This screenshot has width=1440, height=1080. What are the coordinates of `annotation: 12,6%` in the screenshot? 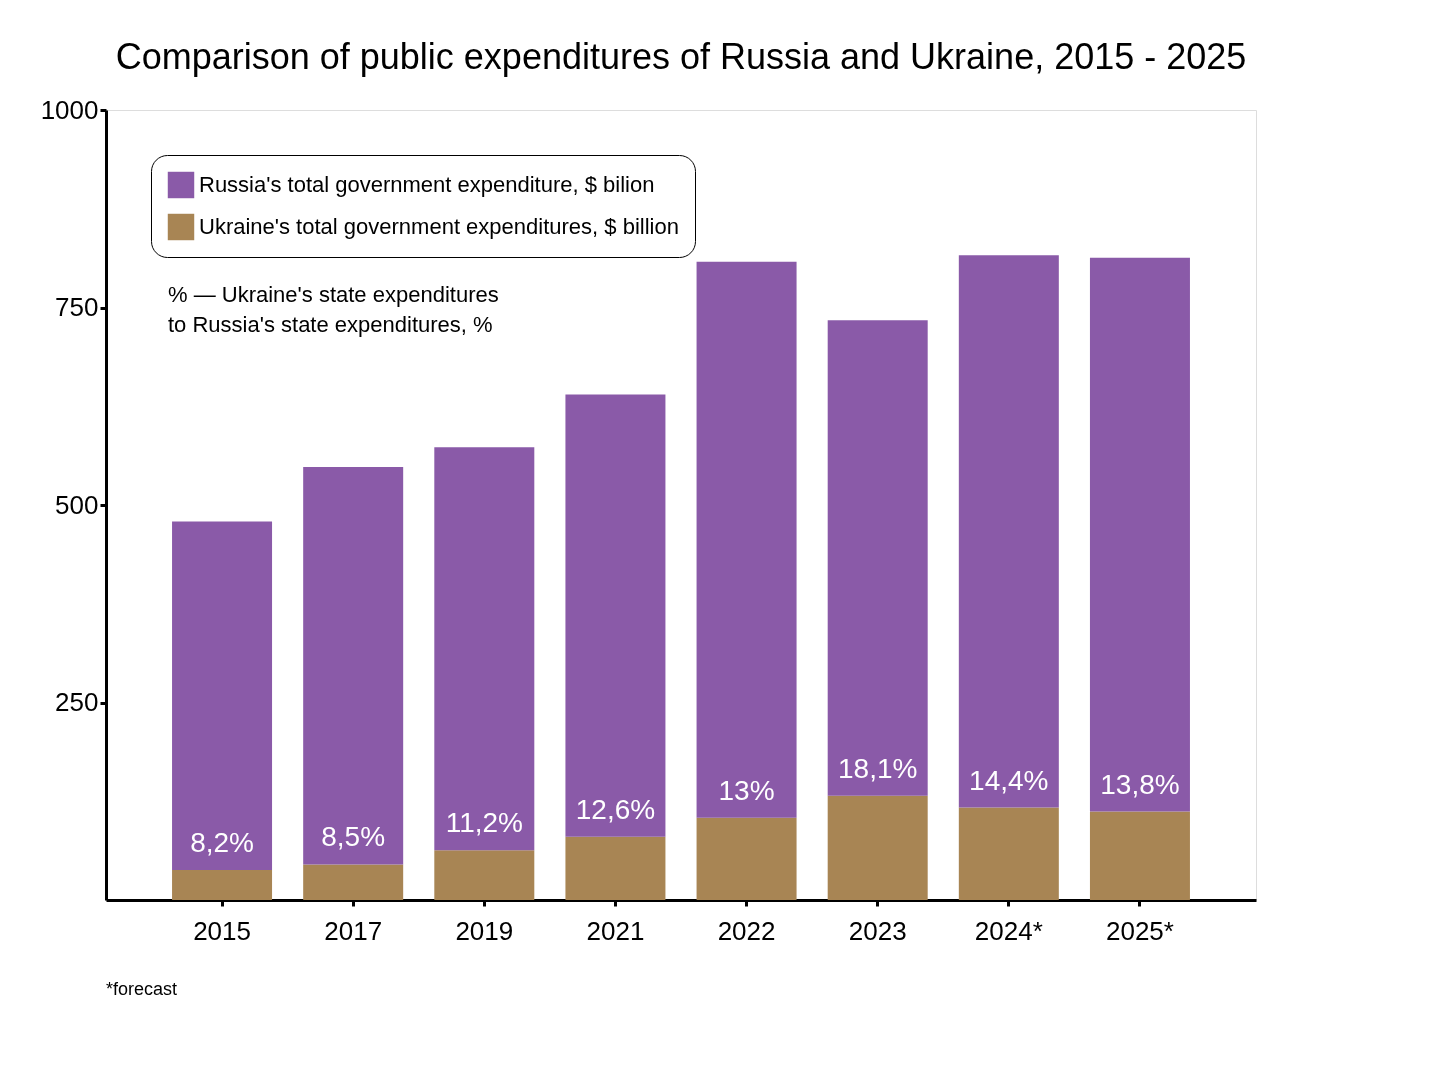 It's located at (615, 809).